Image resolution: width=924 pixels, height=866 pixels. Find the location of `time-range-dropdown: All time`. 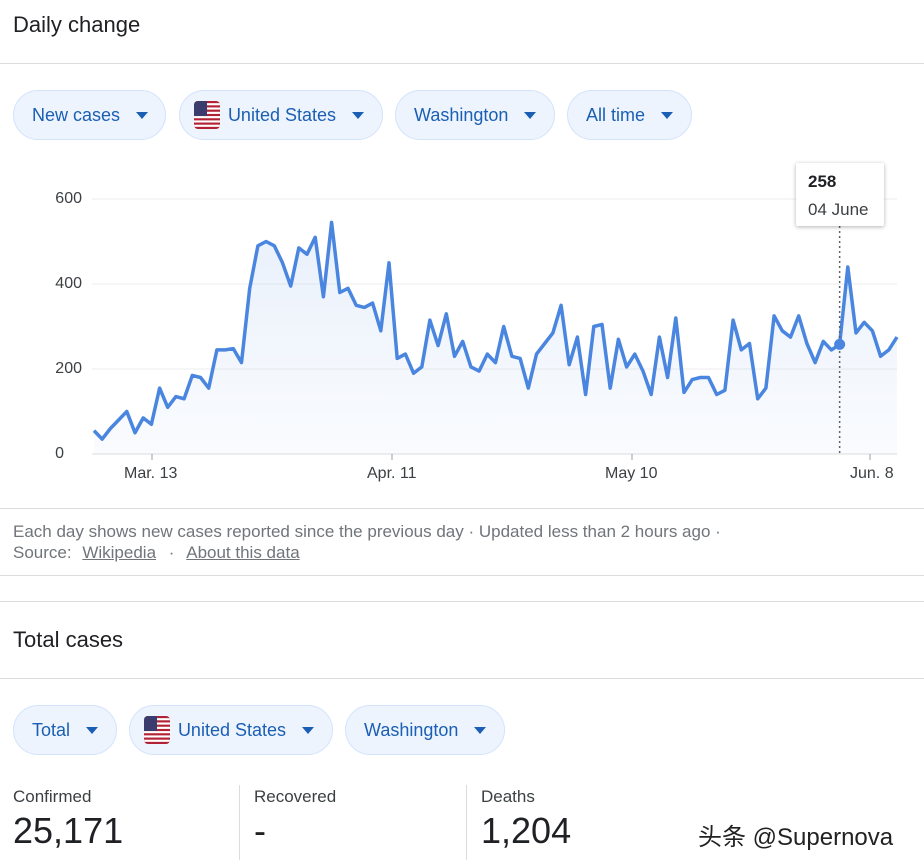

time-range-dropdown: All time is located at coordinates (629, 115).